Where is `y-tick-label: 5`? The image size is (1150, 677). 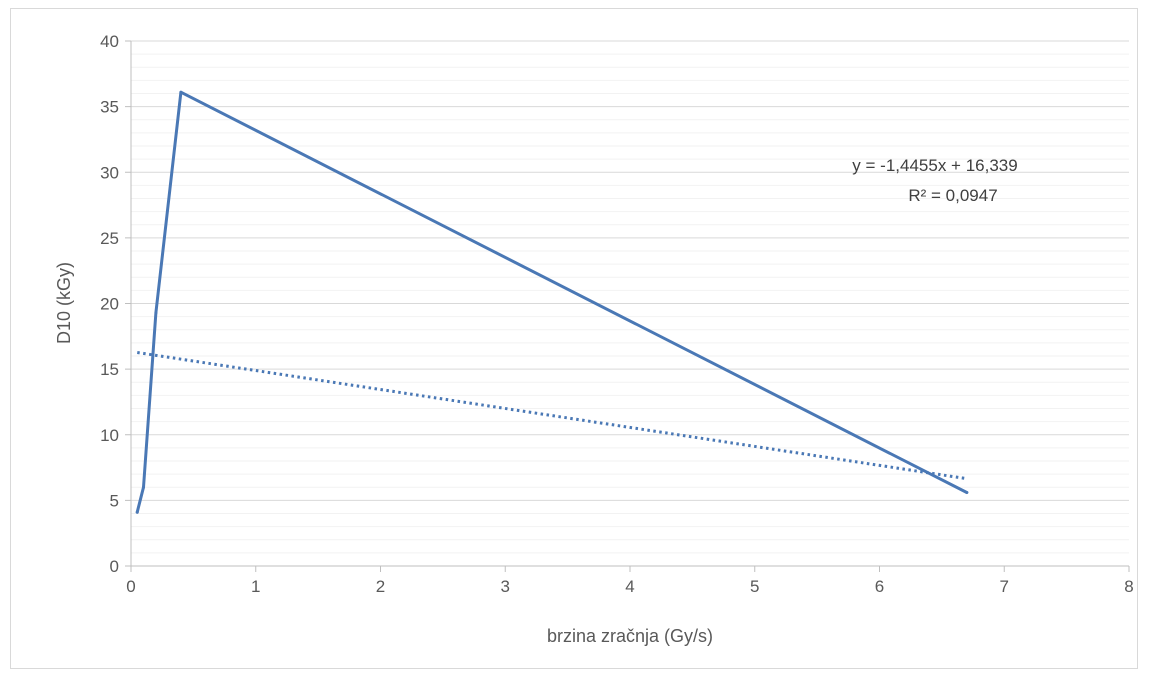
y-tick-label: 5 is located at coordinates (114, 500).